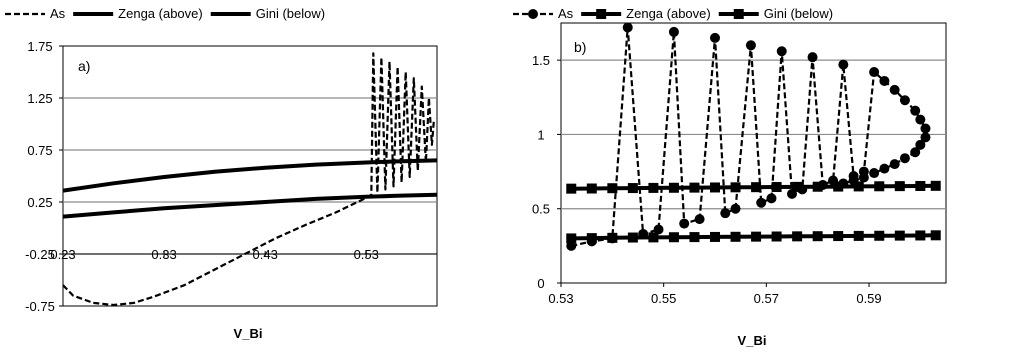 Image resolution: width=1009 pixels, height=353 pixels. I want to click on y-tick-label: 0.5, so click(541, 209).